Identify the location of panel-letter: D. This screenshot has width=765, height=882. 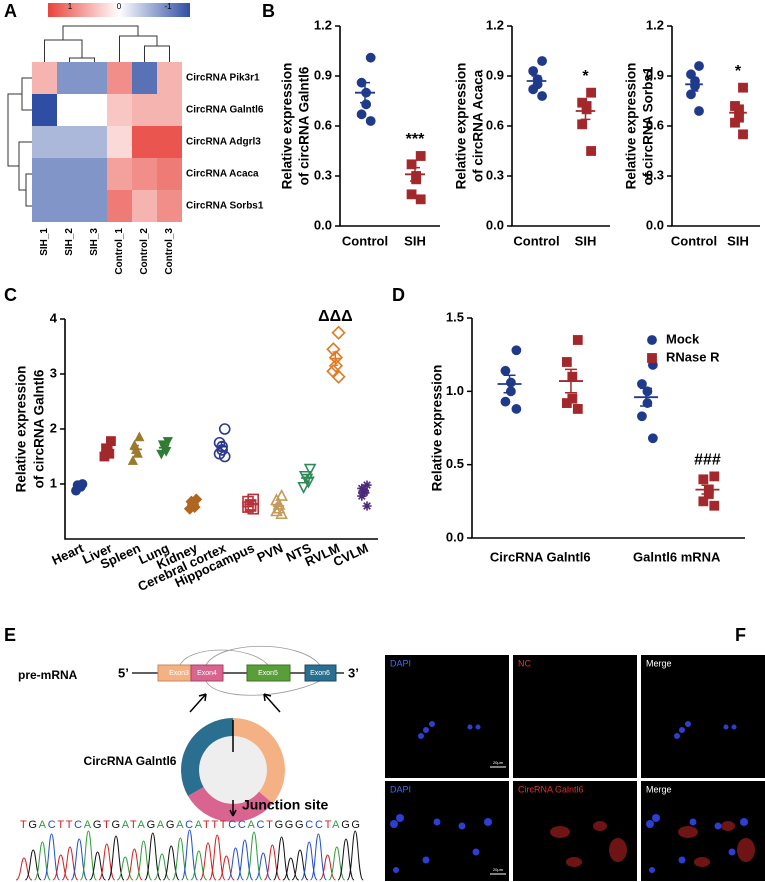
(398, 295).